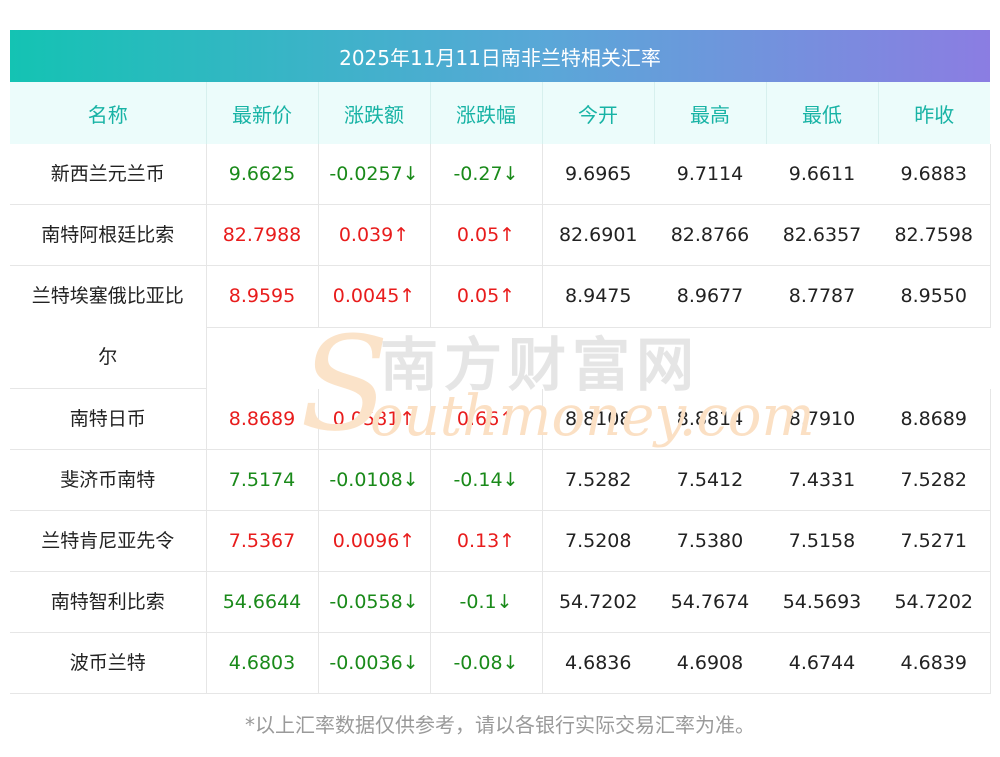 Image resolution: width=1000 pixels, height=757 pixels. What do you see at coordinates (710, 419) in the screenshot?
I see `high-cell: 8.8814` at bounding box center [710, 419].